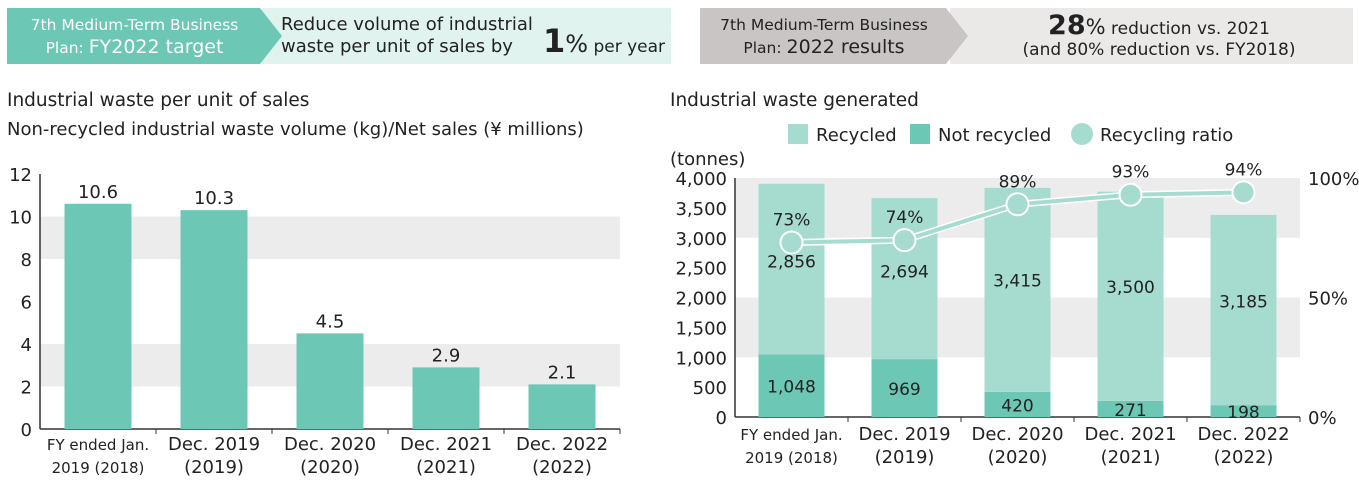 The width and height of the screenshot is (1359, 500). What do you see at coordinates (330, 444) in the screenshot?
I see `x-tick-label: Dec. 2020` at bounding box center [330, 444].